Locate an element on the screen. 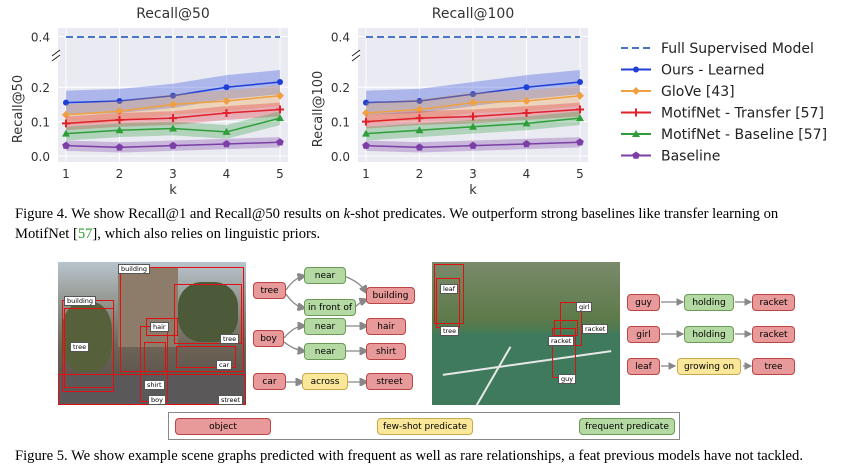  label-car: car is located at coordinates (224, 365).